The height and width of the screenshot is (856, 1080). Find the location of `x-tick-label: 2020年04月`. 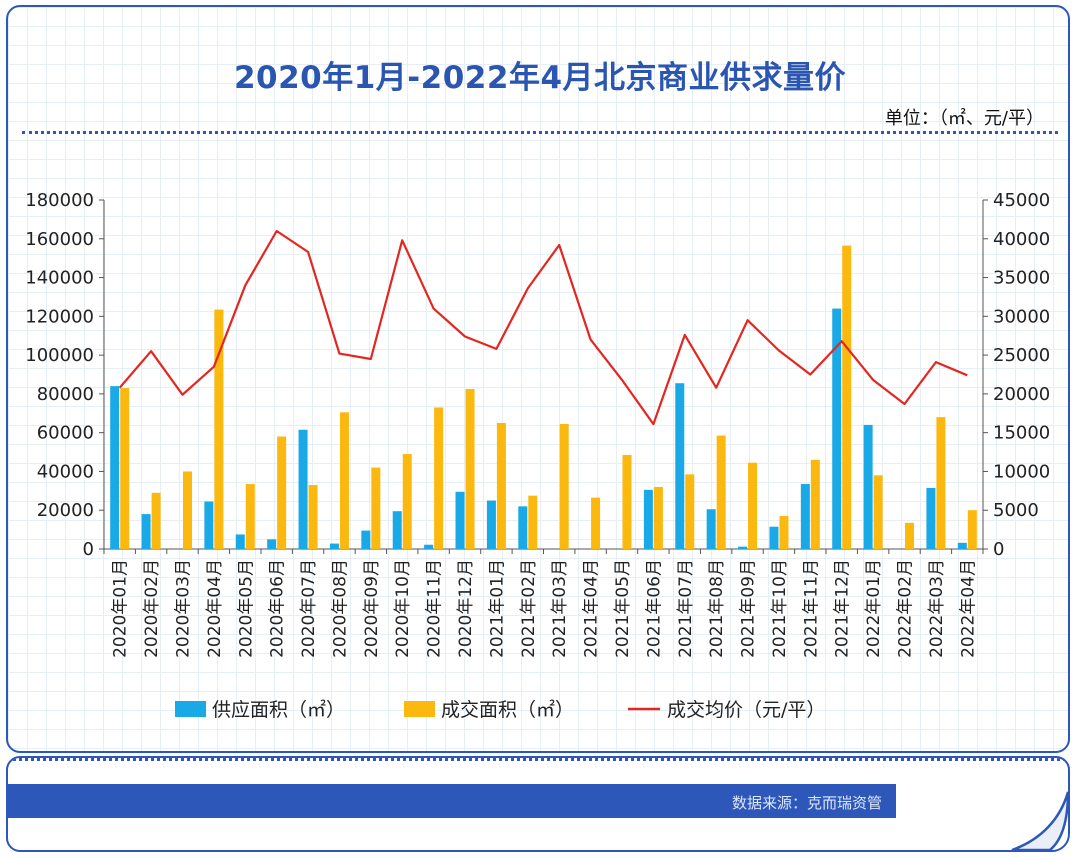

x-tick-label: 2020年04月 is located at coordinates (215, 608).